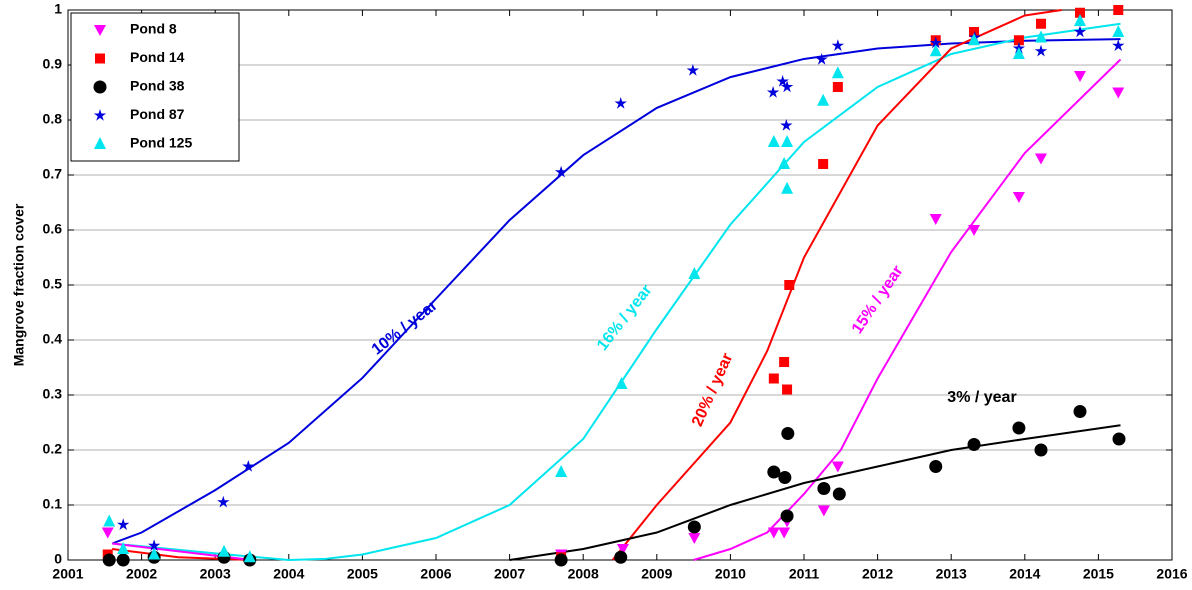  I want to click on y-tick-label: 0.7, so click(53, 174).